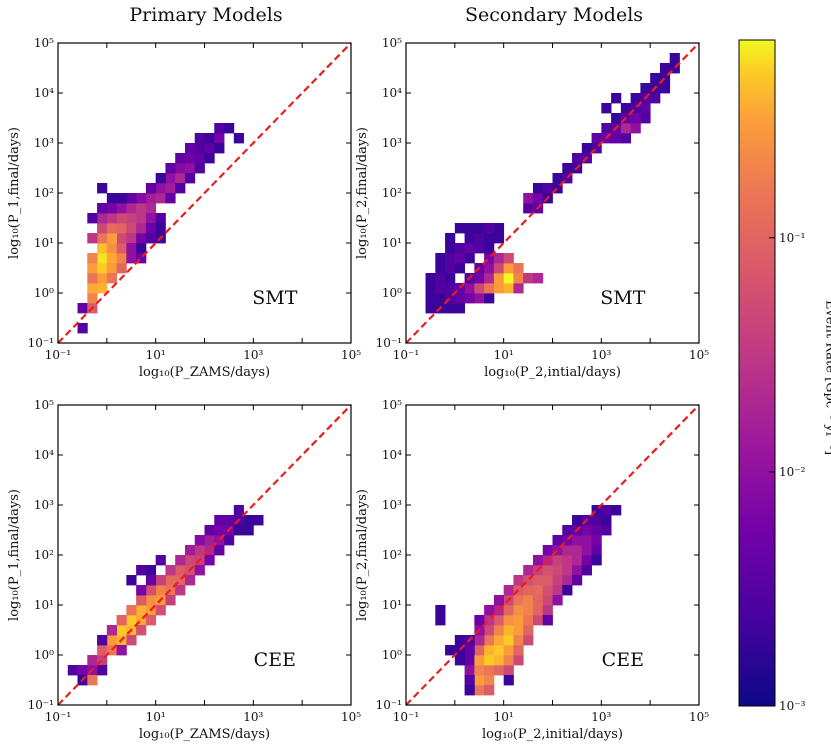 Image resolution: width=831 pixels, height=754 pixels. I want to click on y-tick-label: 10⁴, so click(44, 93).